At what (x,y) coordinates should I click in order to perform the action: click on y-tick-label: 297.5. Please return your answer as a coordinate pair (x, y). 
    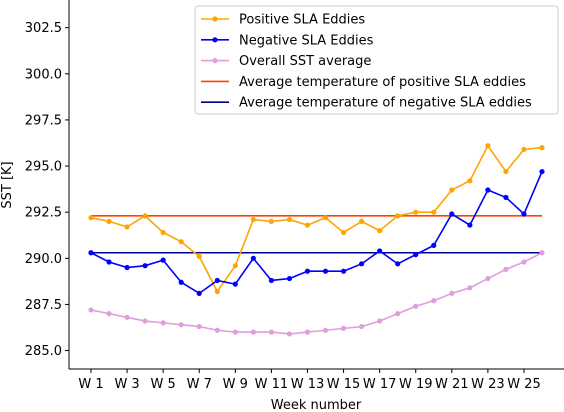
    Looking at the image, I should click on (43, 120).